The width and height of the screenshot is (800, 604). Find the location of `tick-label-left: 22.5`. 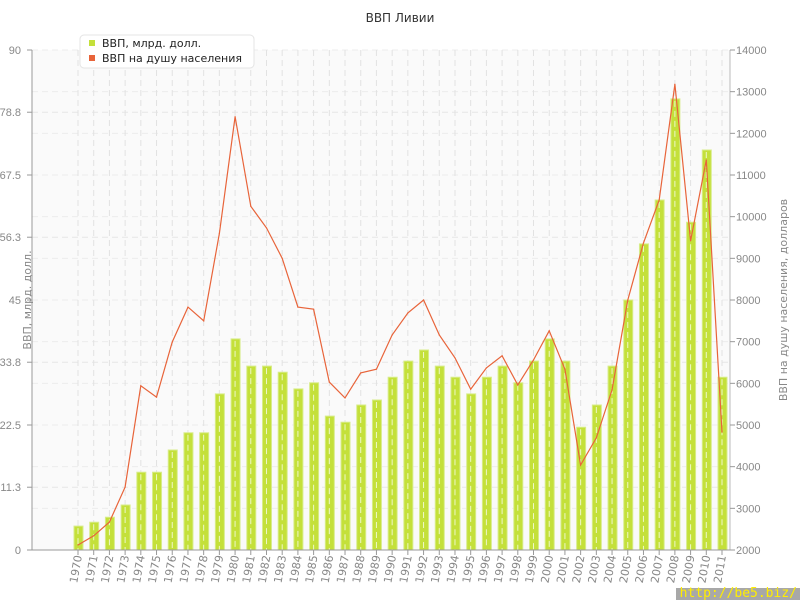

tick-label-left: 22.5 is located at coordinates (10, 426).